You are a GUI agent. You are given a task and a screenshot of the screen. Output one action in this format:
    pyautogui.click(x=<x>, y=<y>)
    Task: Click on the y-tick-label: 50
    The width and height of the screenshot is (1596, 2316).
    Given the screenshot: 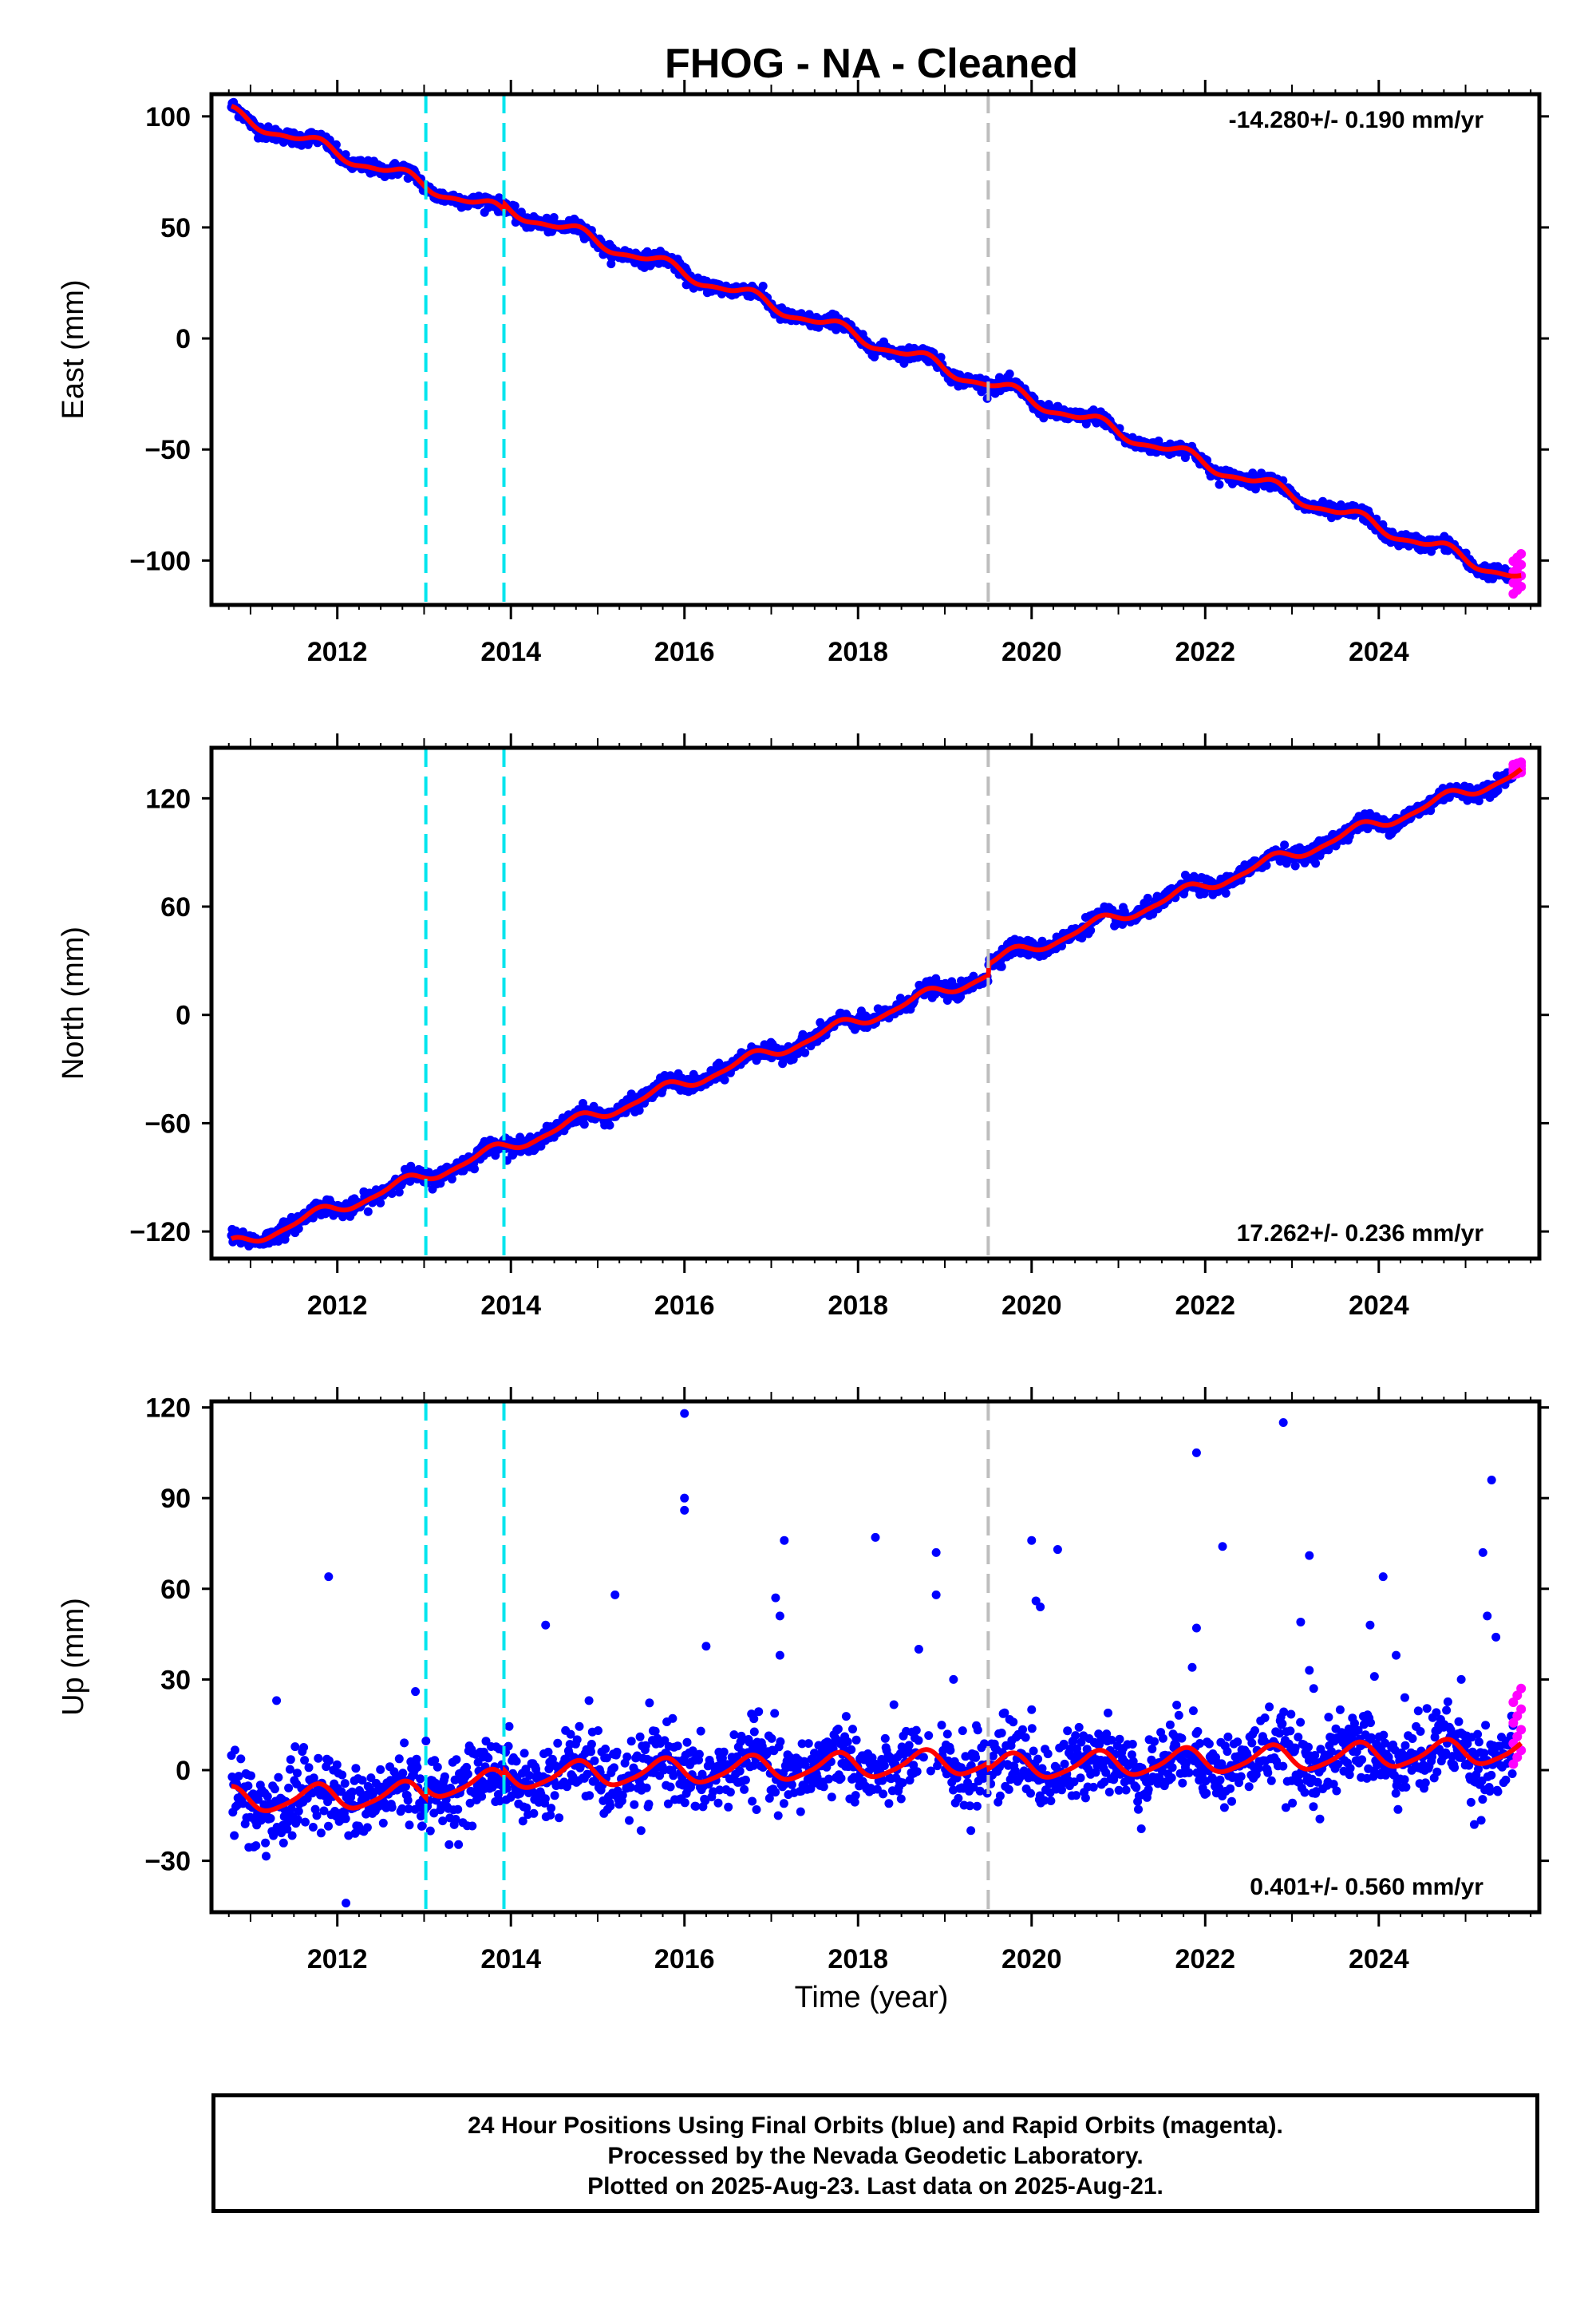 What is the action you would take?
    pyautogui.click(x=175, y=228)
    